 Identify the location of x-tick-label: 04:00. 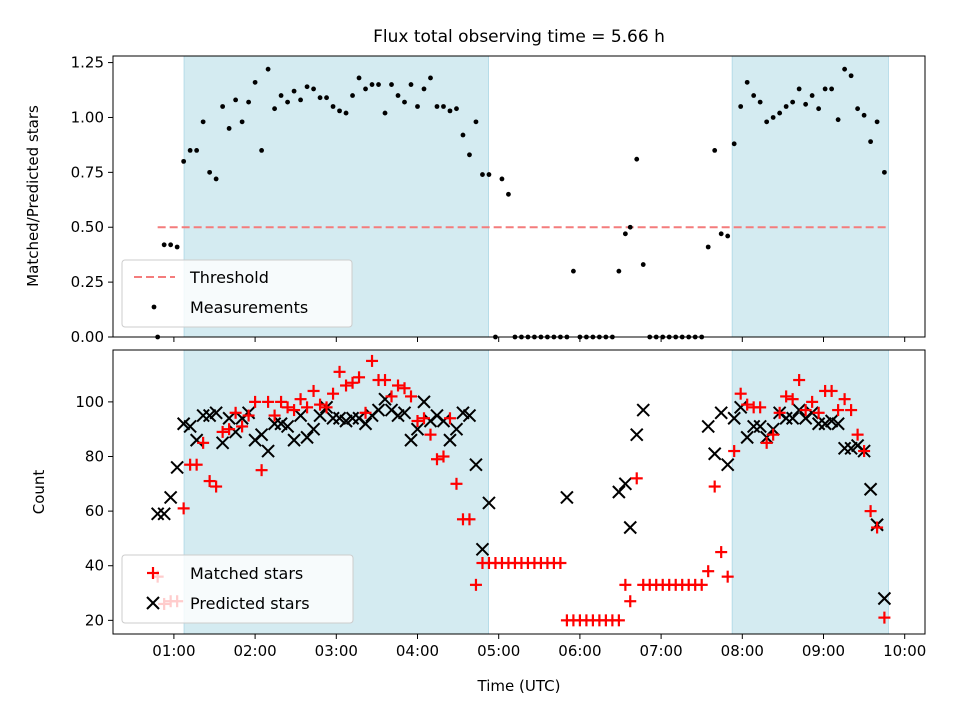
(417, 651).